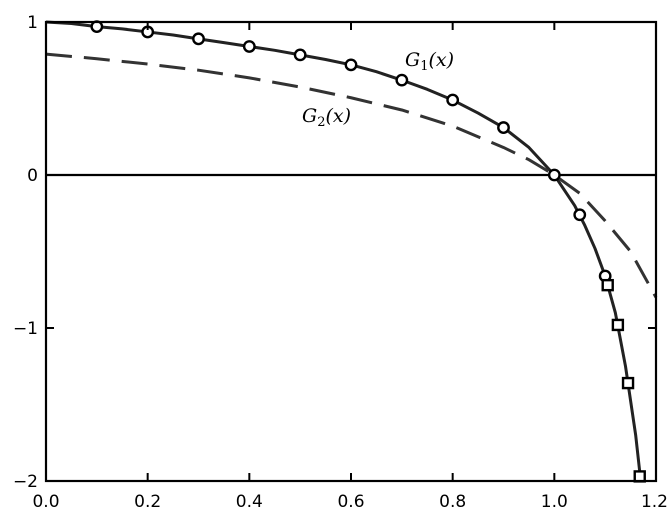 This screenshot has height=518, width=670. What do you see at coordinates (338, 116) in the screenshot?
I see `series-label-g2-tail: (x)` at bounding box center [338, 116].